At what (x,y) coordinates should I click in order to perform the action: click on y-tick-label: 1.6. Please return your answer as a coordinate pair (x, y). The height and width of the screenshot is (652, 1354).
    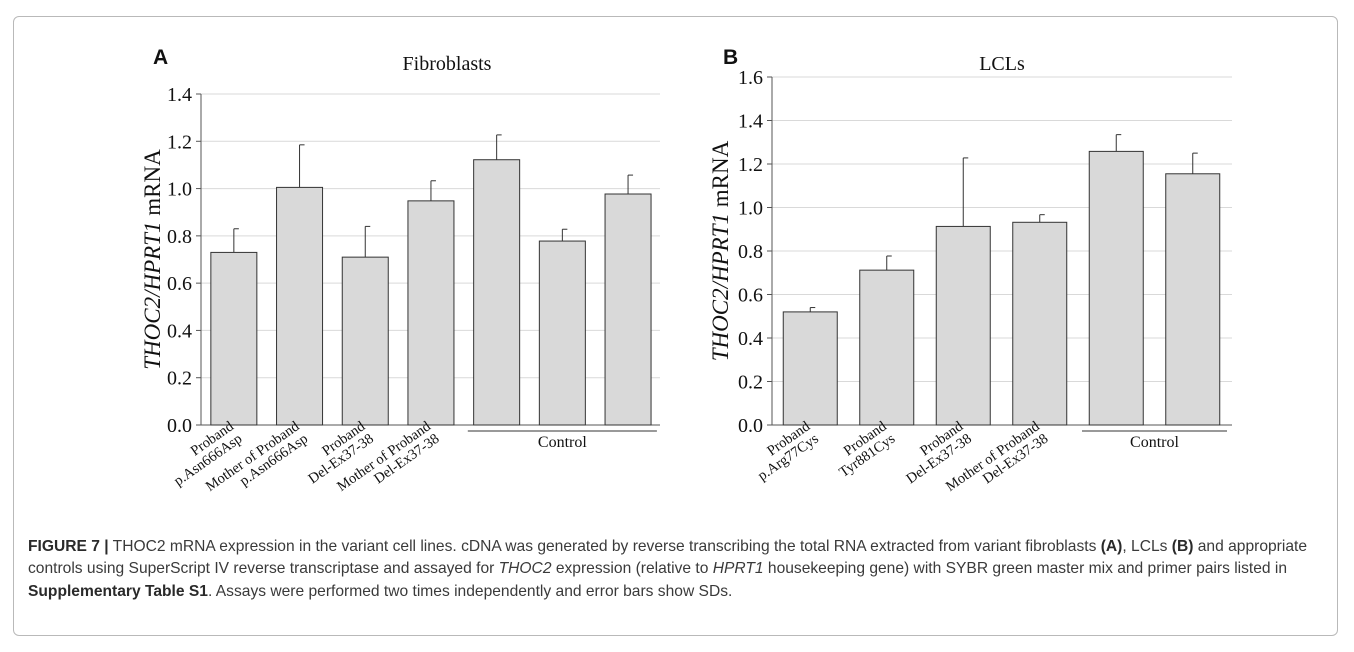
    Looking at the image, I should click on (750, 78).